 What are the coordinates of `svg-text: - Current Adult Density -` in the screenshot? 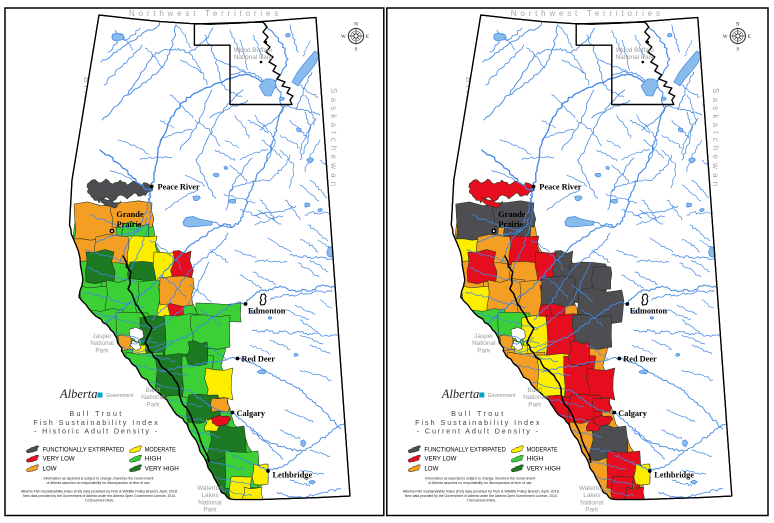 It's located at (478, 430).